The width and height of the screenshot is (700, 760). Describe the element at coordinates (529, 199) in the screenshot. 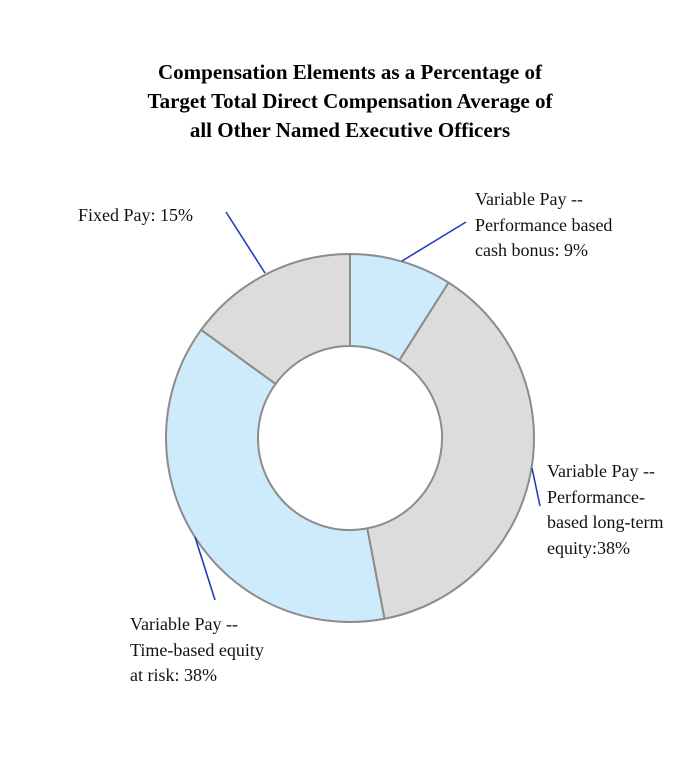

I see `slice-label-cash-bonus-line-1: Variable Pay --` at that location.